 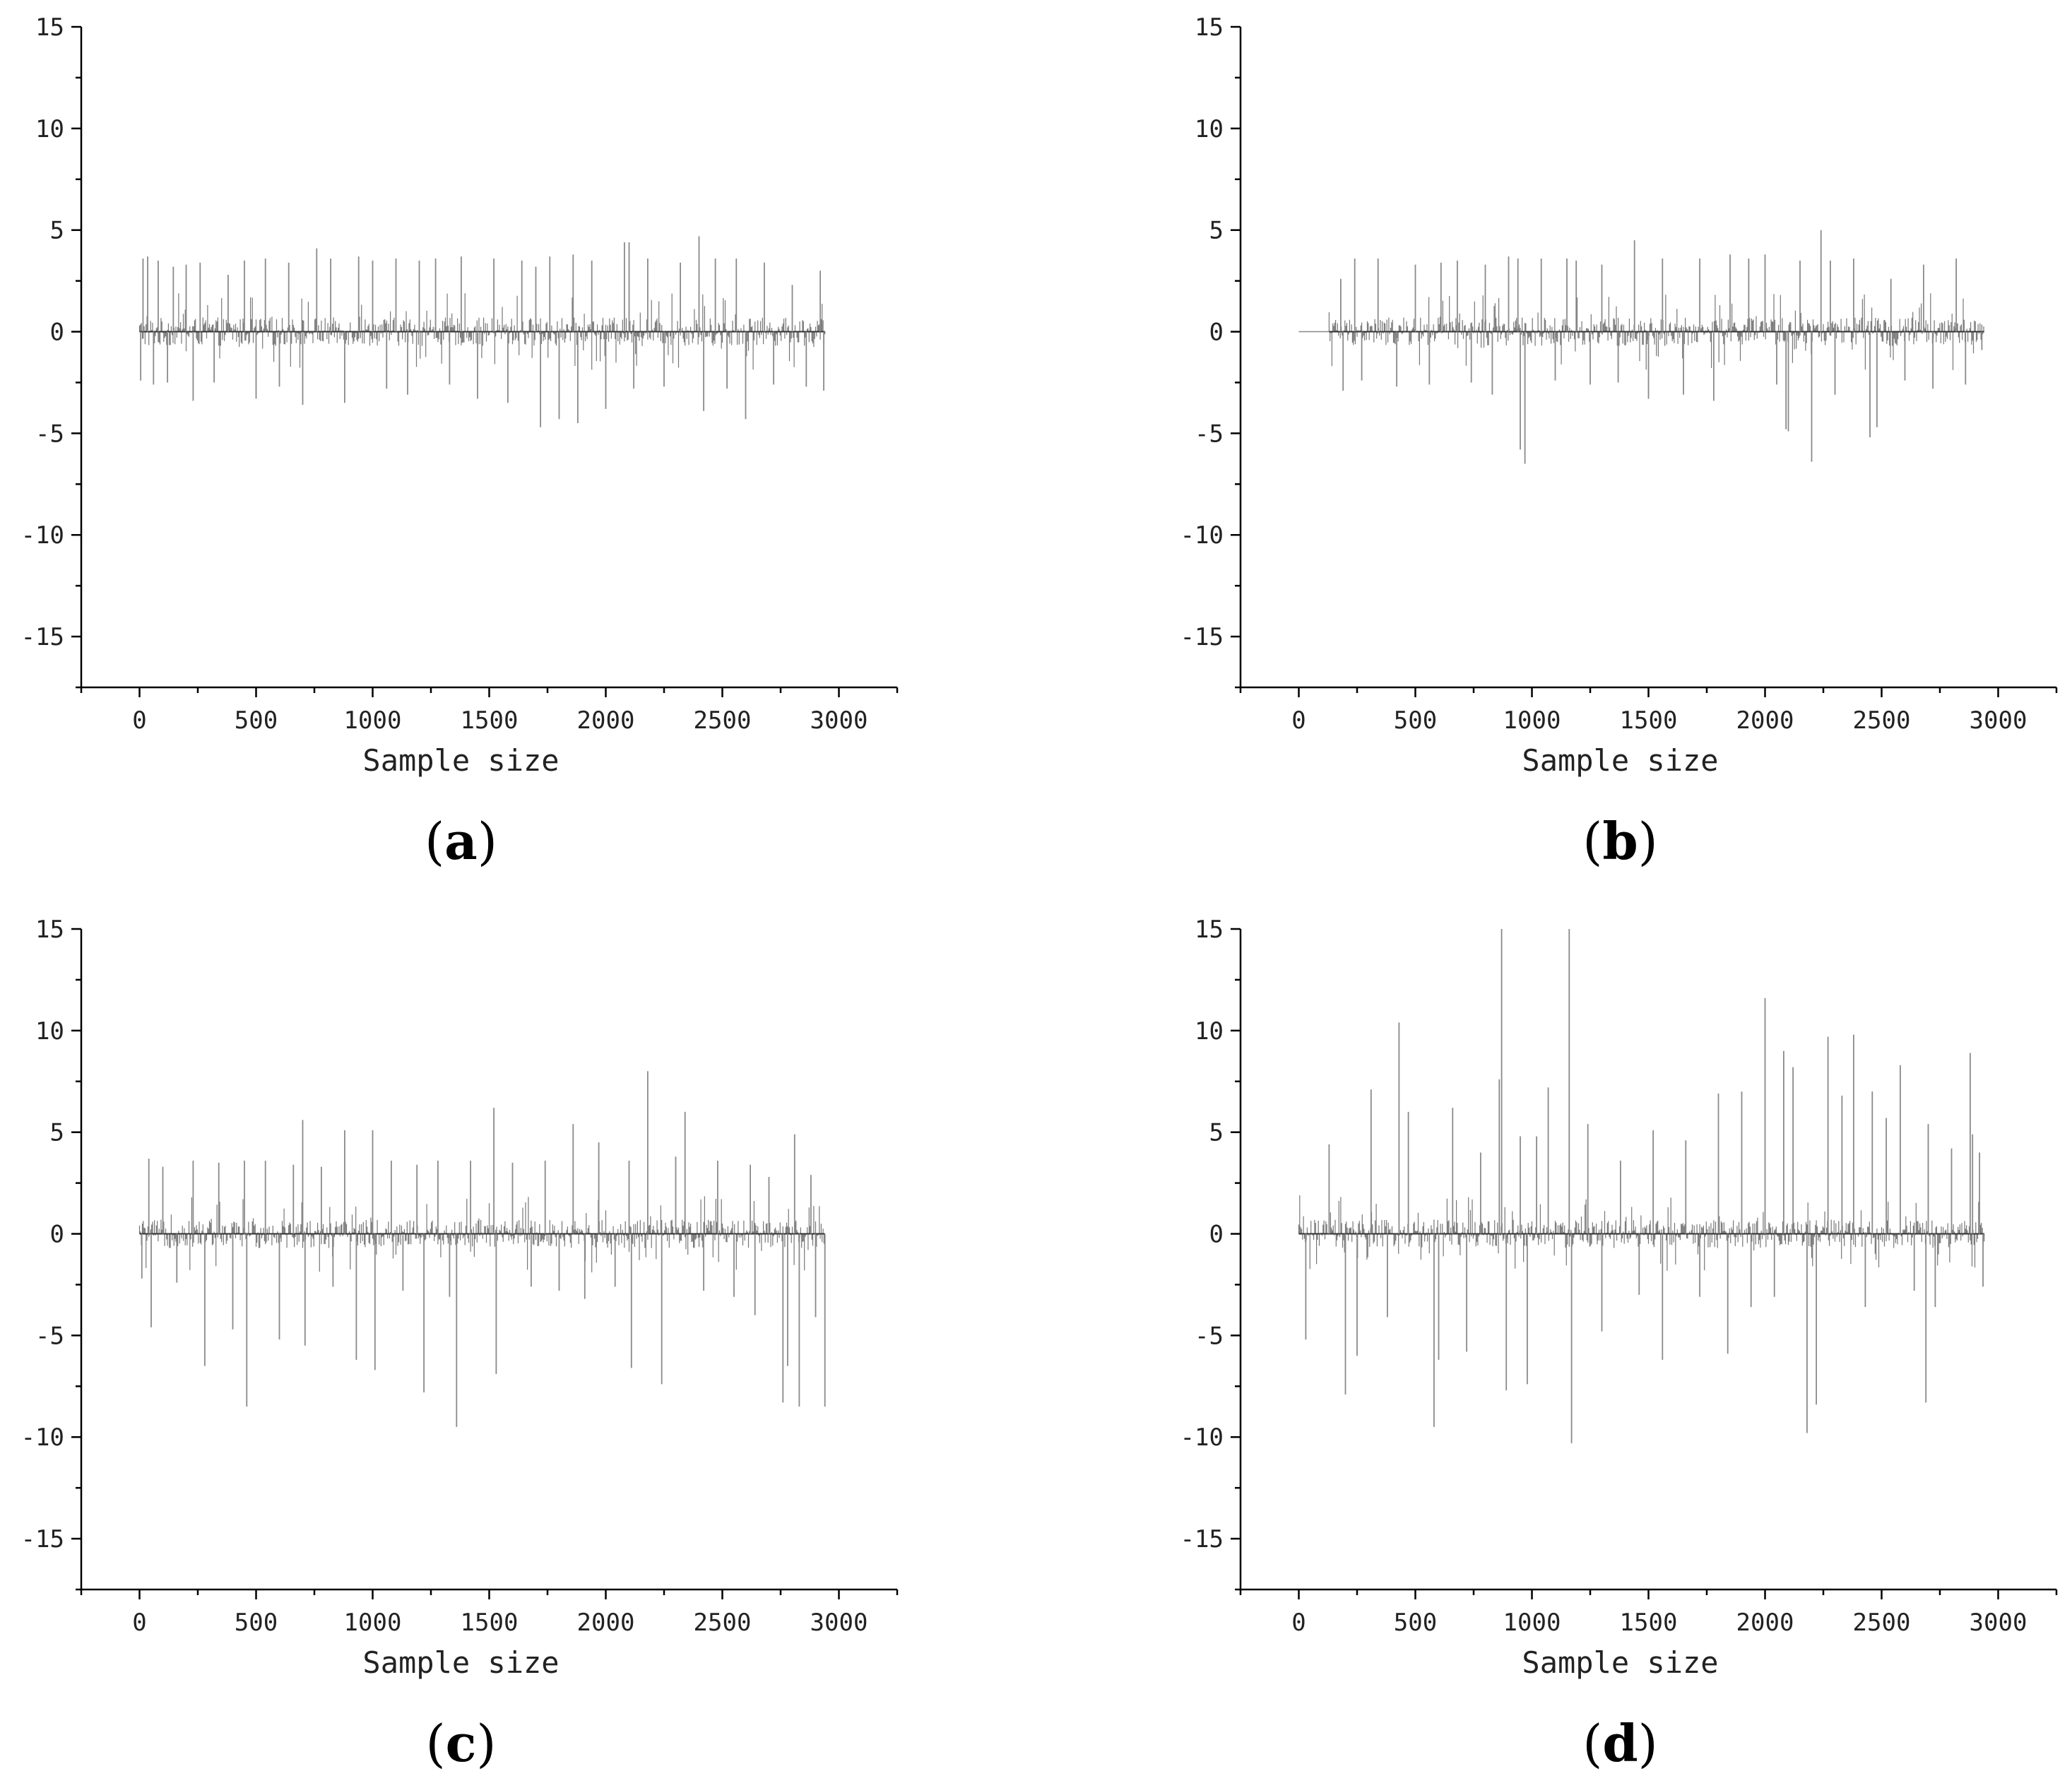 I want to click on panel-caption: (c), so click(x=461, y=1743).